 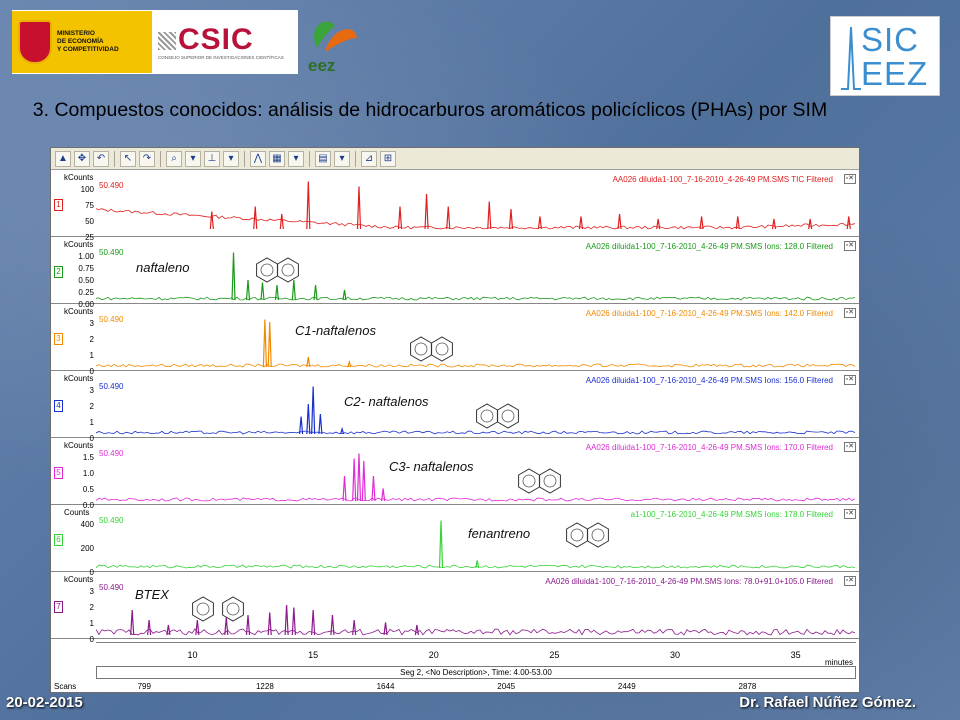 What do you see at coordinates (388, 158) in the screenshot?
I see `library-icon: ⊞` at bounding box center [388, 158].